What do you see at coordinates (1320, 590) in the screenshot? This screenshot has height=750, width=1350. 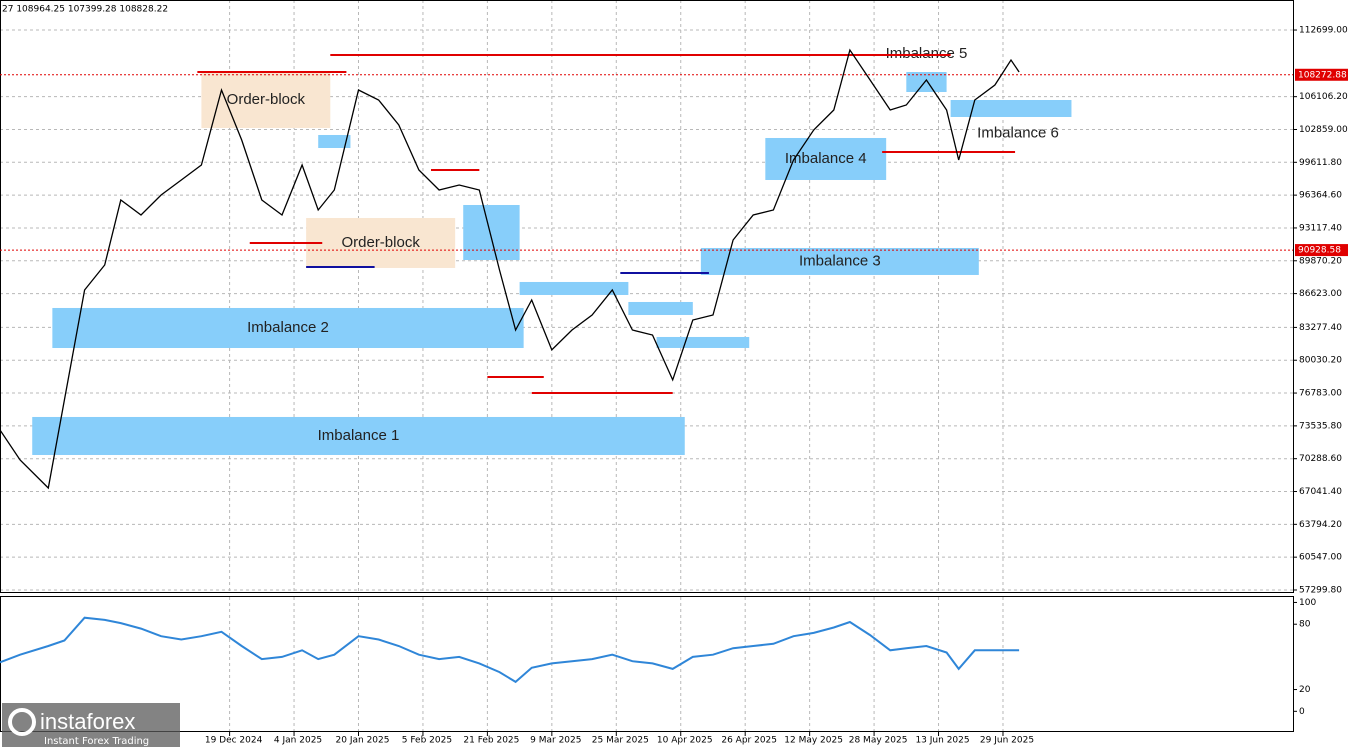 I see `y-tick-label: 57299.80` at bounding box center [1320, 590].